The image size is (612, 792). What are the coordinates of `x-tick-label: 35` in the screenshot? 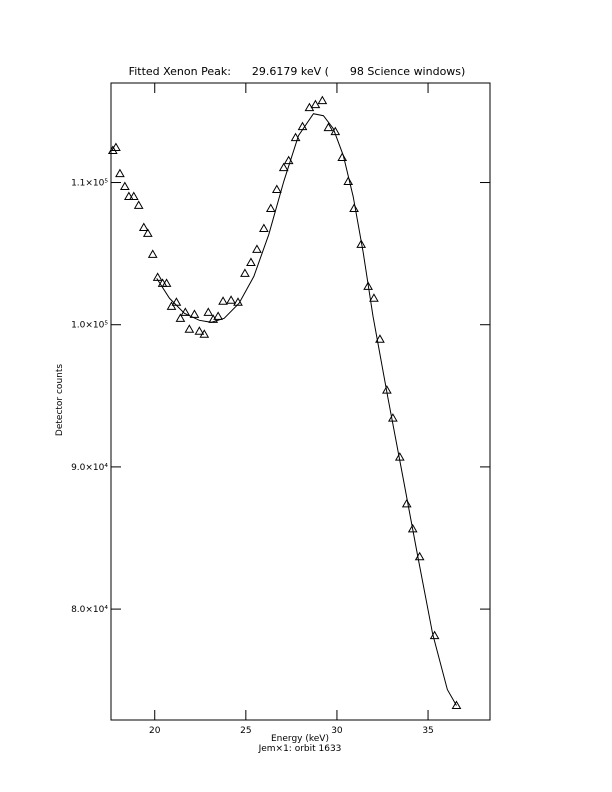 It's located at (427, 731).